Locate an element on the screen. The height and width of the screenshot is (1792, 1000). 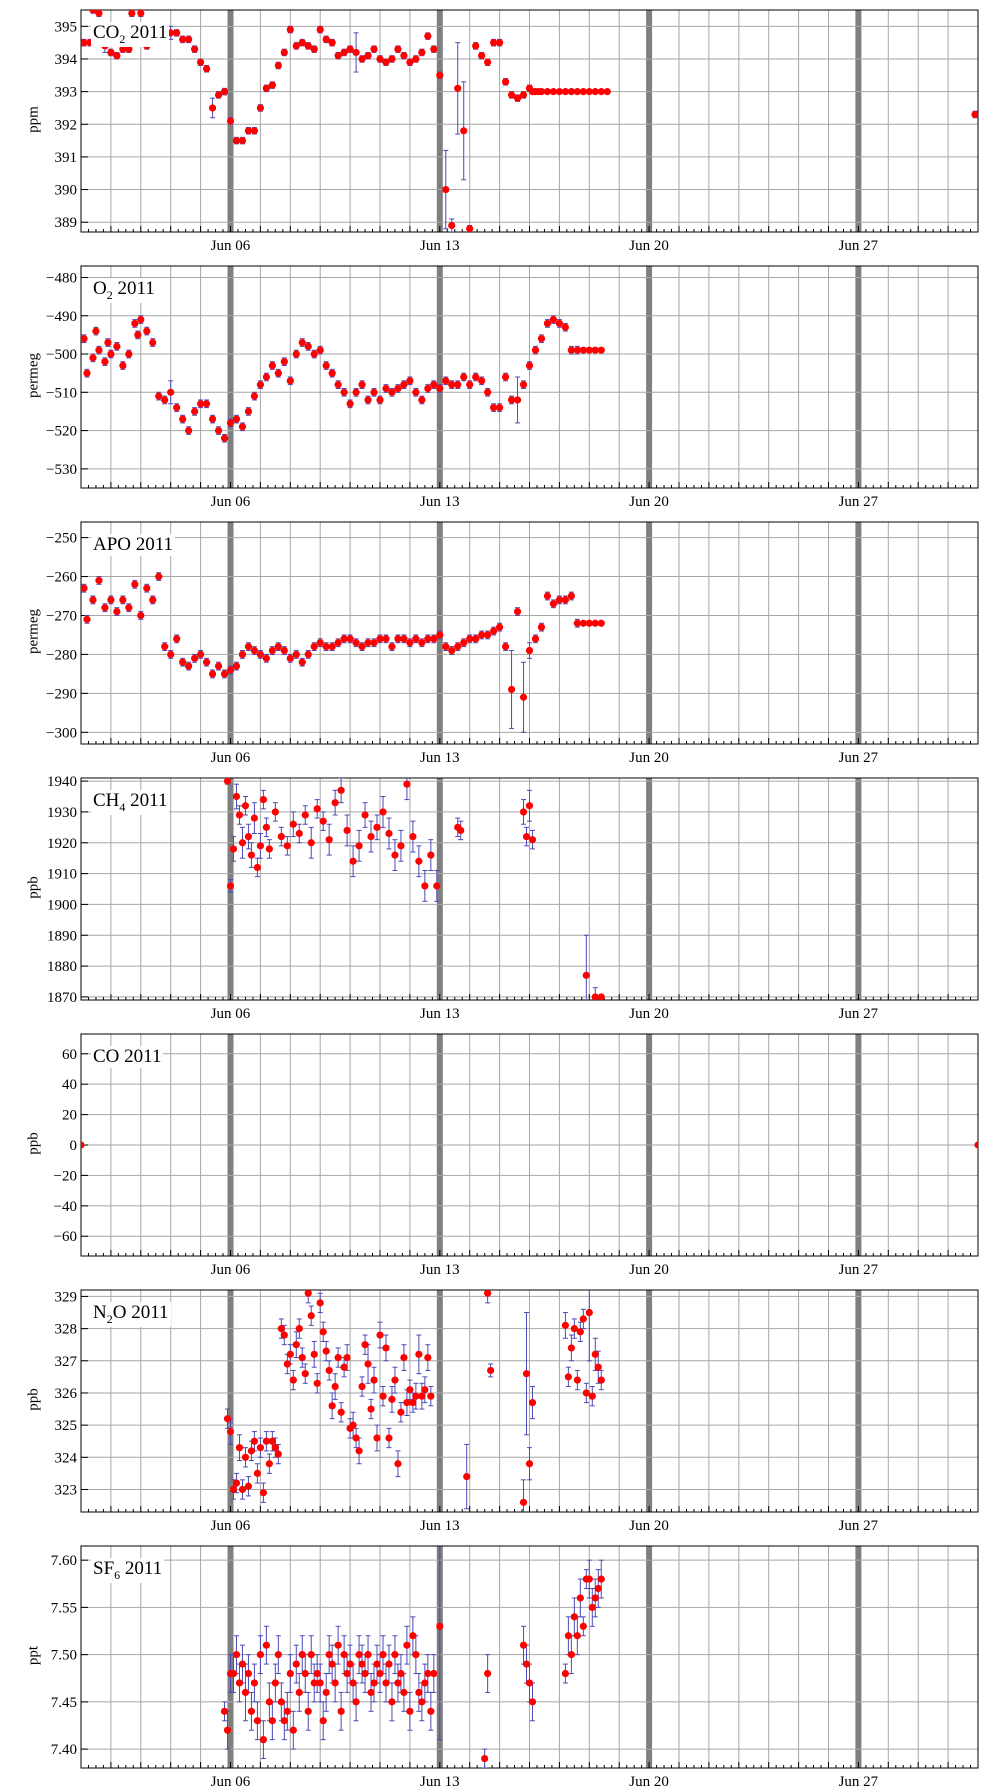
y-tick-label: 7.50 is located at coordinates (64, 1656).